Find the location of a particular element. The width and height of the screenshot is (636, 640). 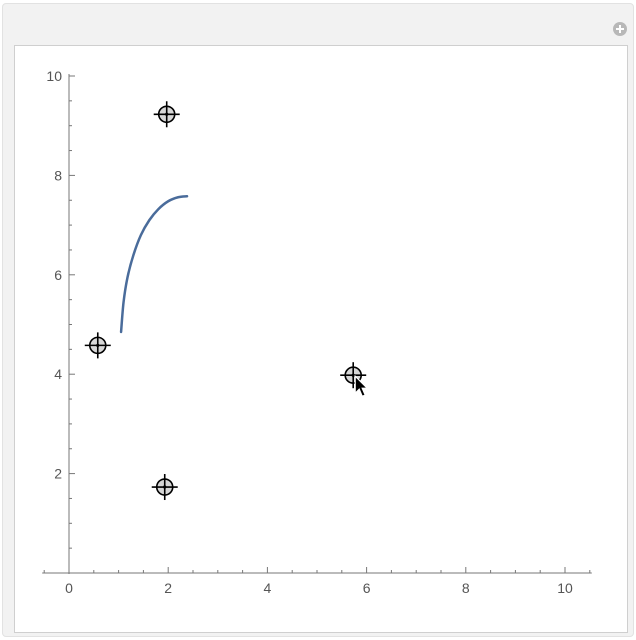

y-tick-label: 6 is located at coordinates (58, 275).